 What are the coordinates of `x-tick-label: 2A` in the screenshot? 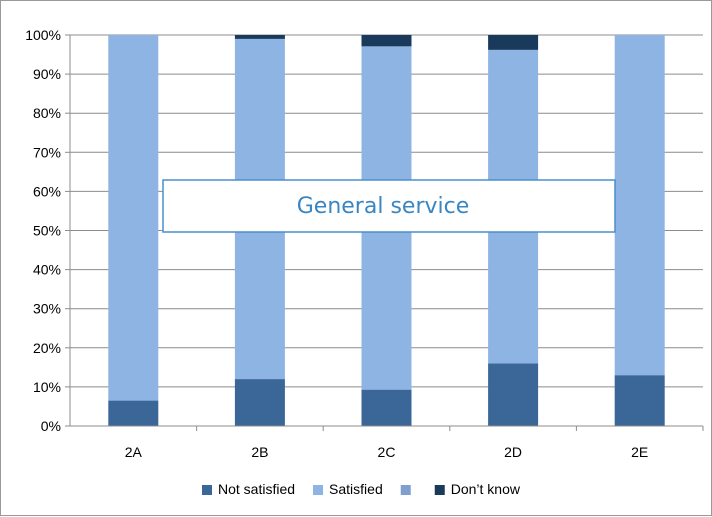 It's located at (134, 452).